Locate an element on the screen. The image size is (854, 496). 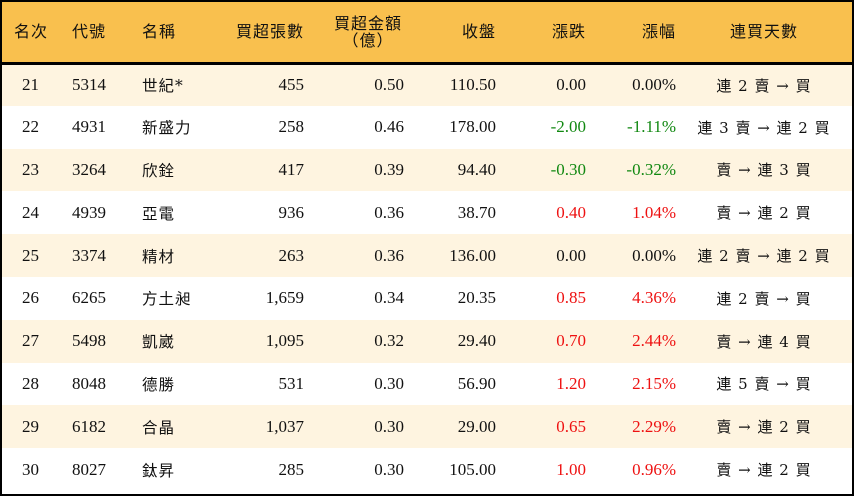
net-buy-lots-cell: 936 is located at coordinates (291, 212).